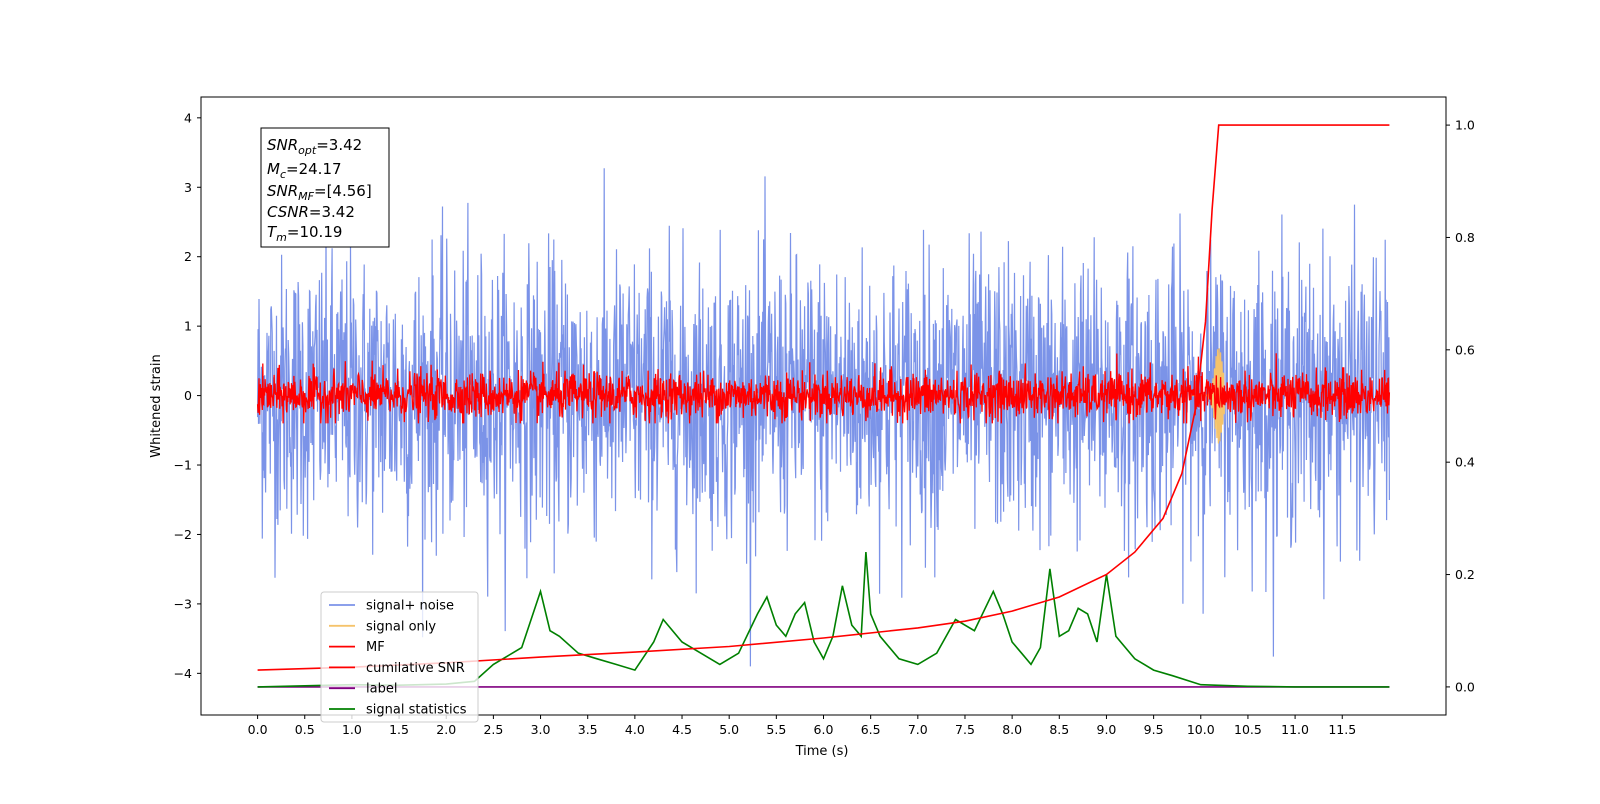 This screenshot has height=804, width=1600. What do you see at coordinates (1465, 125) in the screenshot?
I see `y-right-tick-label: 1.0` at bounding box center [1465, 125].